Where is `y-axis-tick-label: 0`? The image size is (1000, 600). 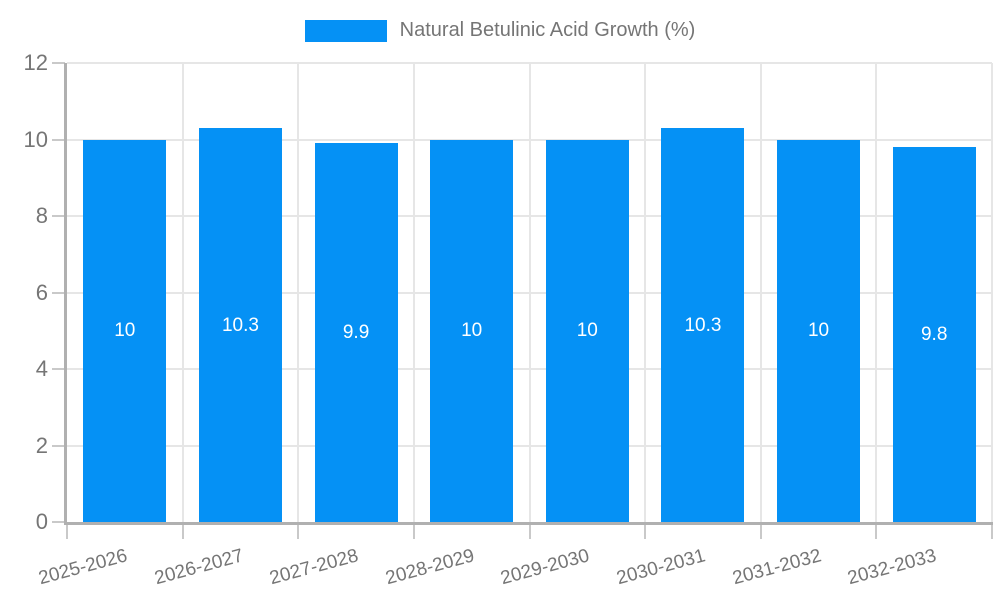 y-axis-tick-label: 0 is located at coordinates (41, 521).